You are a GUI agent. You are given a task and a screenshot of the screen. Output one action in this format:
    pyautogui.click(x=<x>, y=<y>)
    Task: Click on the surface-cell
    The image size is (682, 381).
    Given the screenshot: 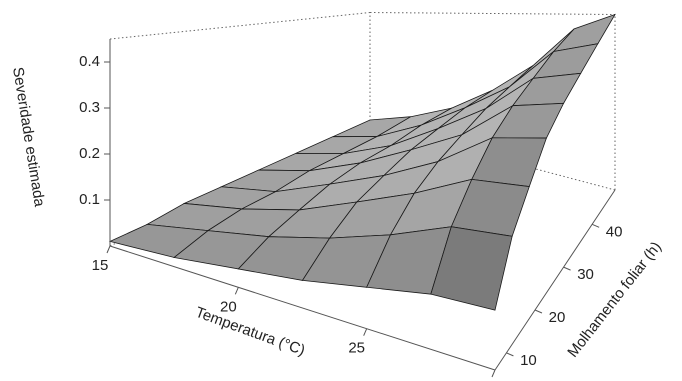 What is the action you would take?
    pyautogui.click(x=471, y=268)
    